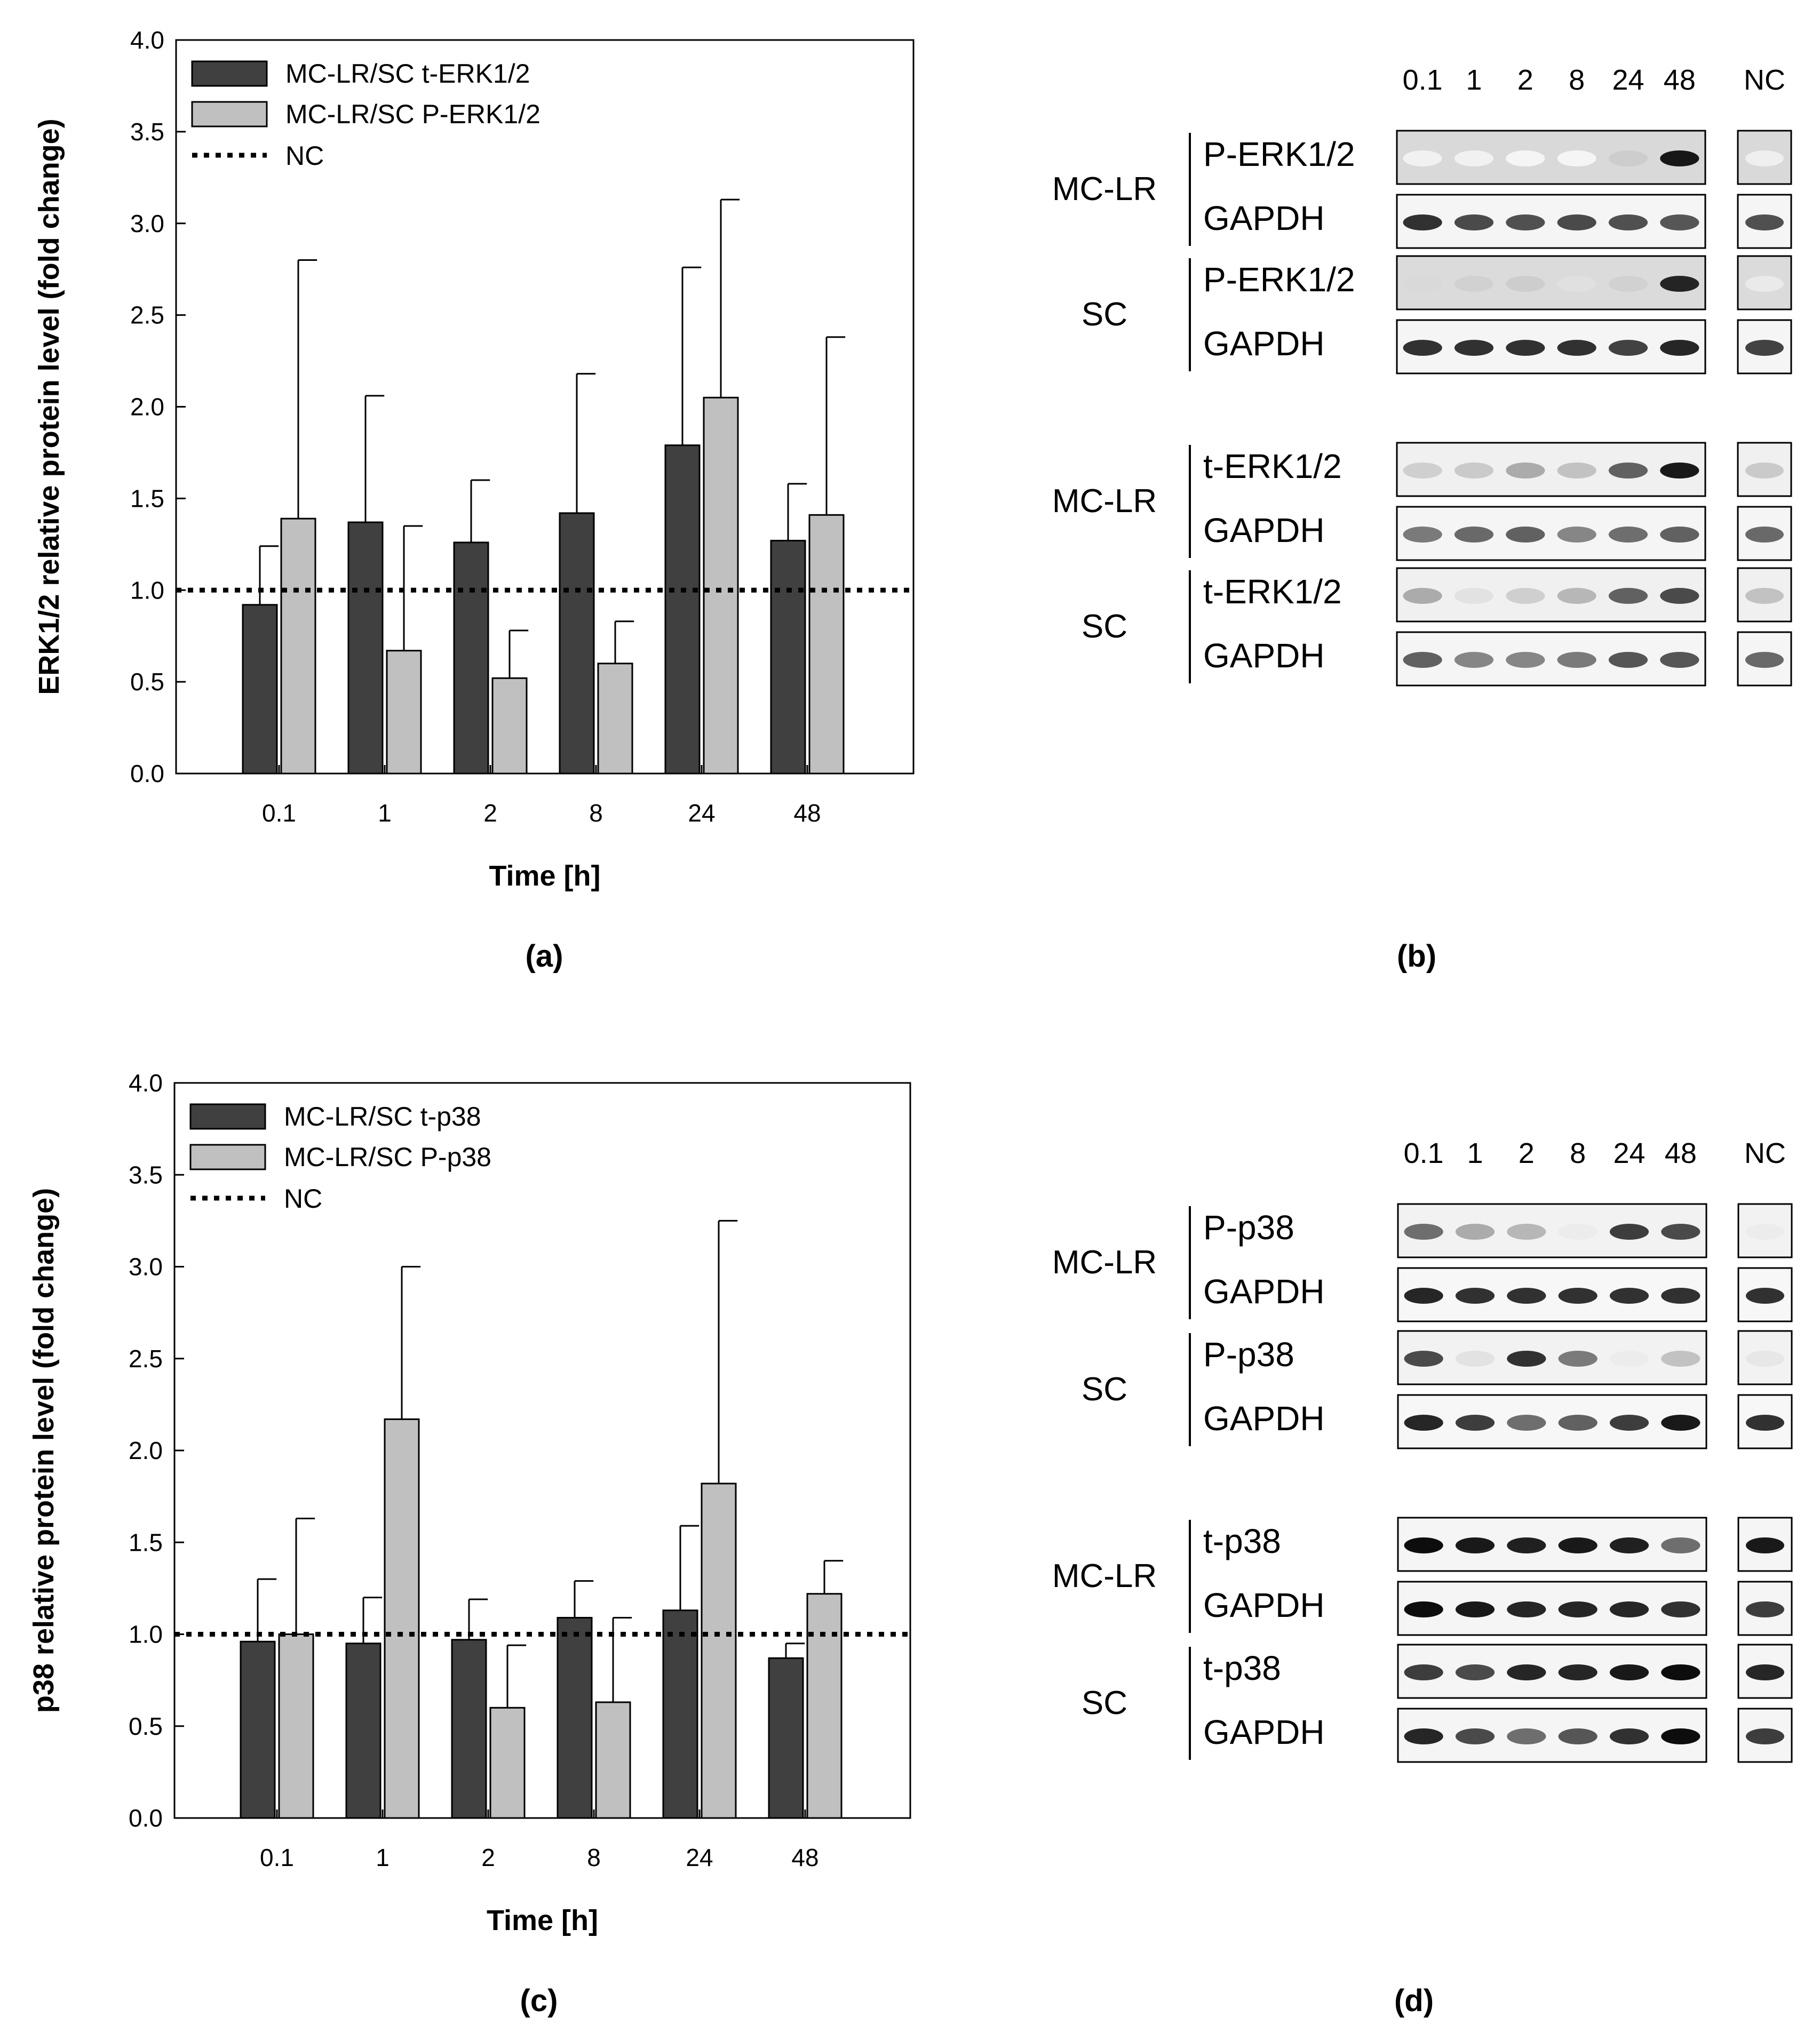  What do you see at coordinates (1105, 626) in the screenshot?
I see `sample-label: SC` at bounding box center [1105, 626].